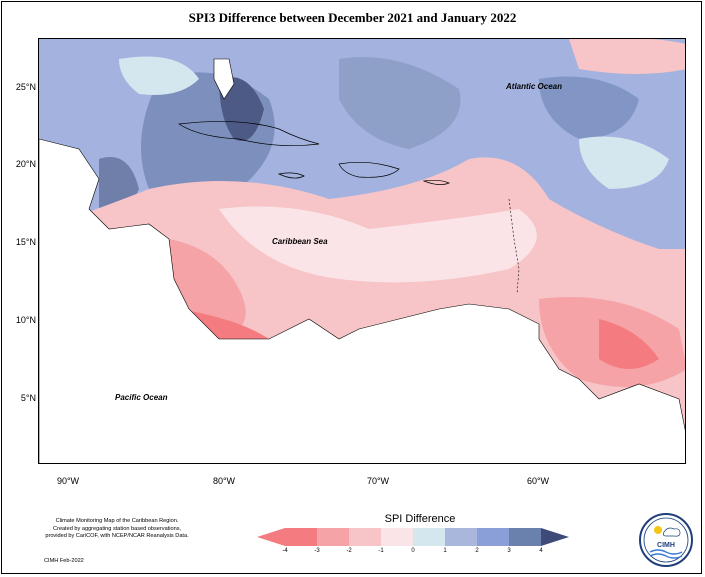  I want to click on lon-label: 60°W, so click(538, 481).